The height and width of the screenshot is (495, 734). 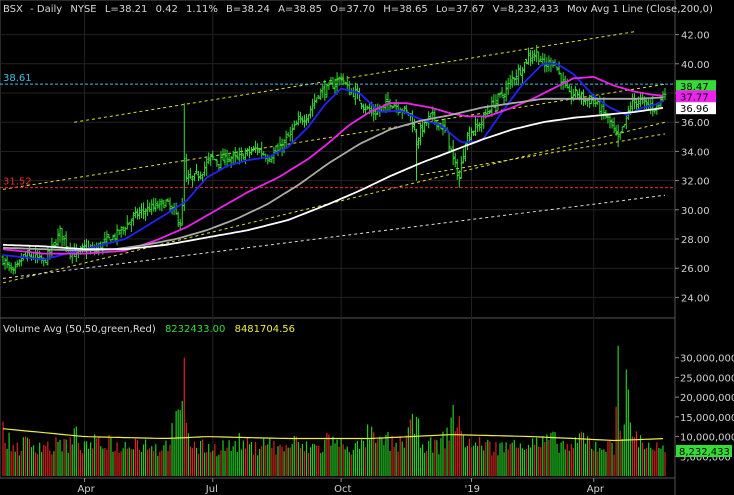 I want to click on volume-title: Volume Avg (50,50,green,Red), so click(x=79, y=329).